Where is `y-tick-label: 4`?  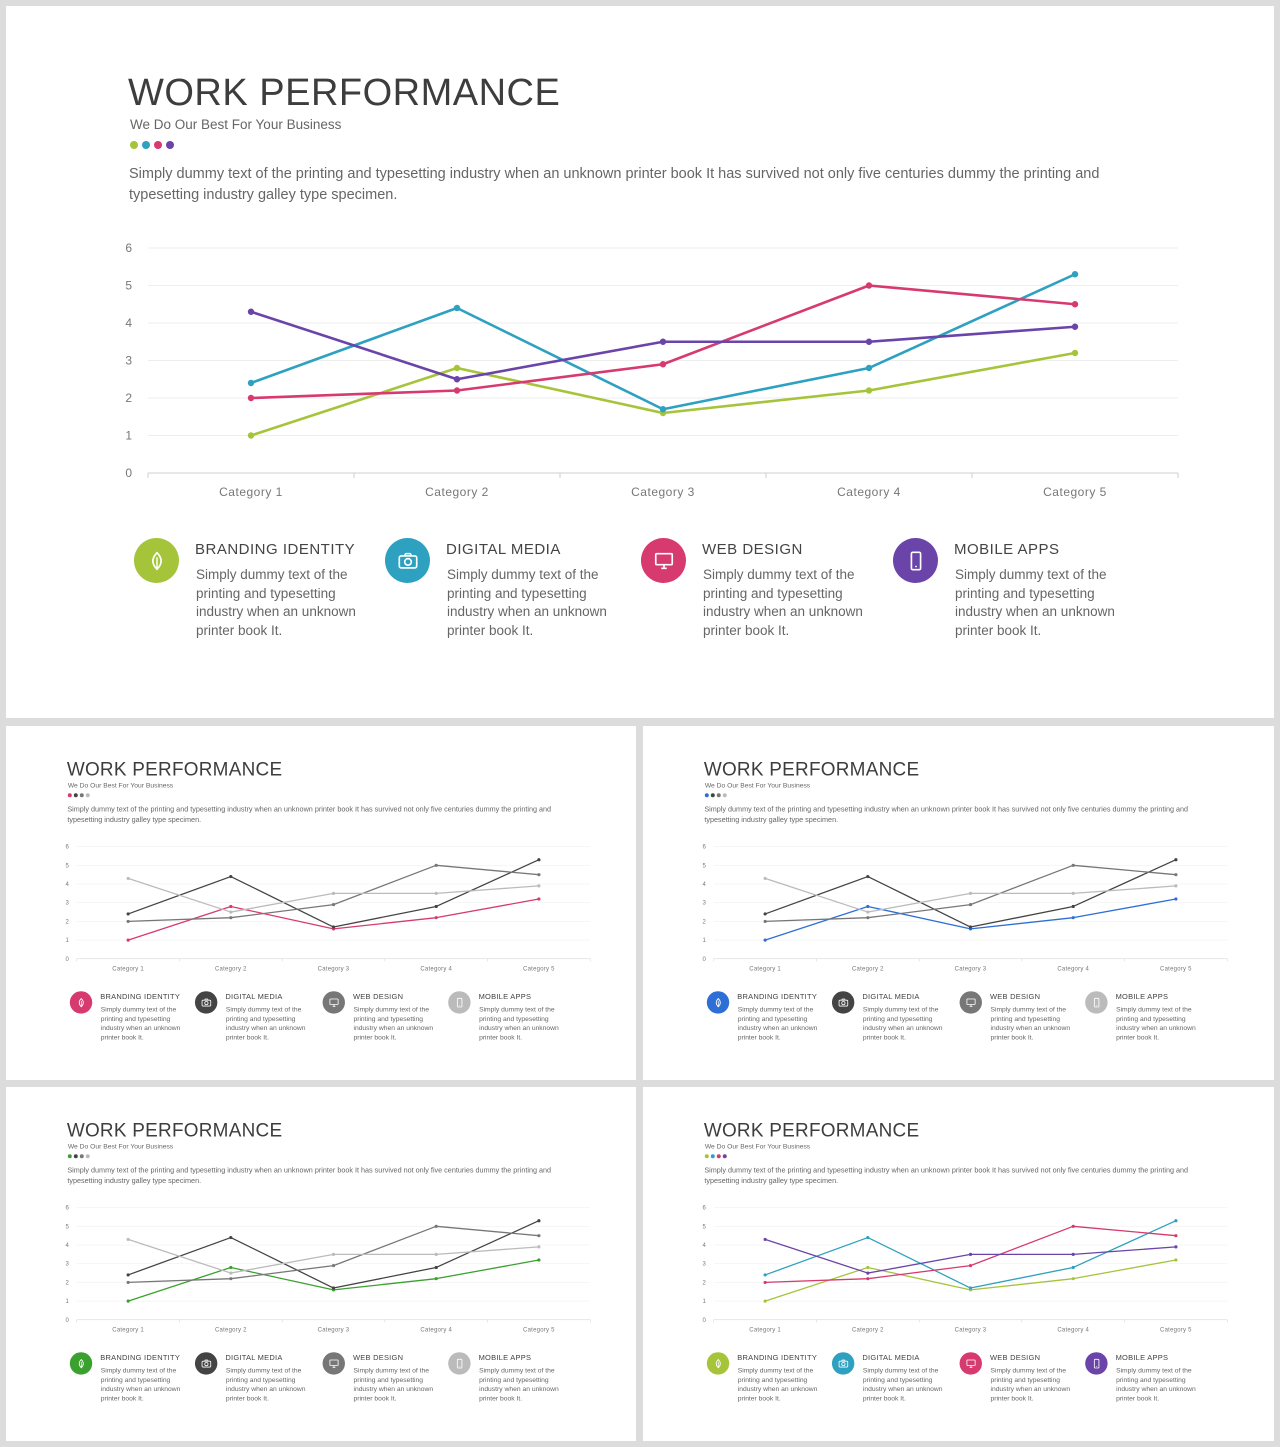 y-tick-label: 4 is located at coordinates (704, 1246).